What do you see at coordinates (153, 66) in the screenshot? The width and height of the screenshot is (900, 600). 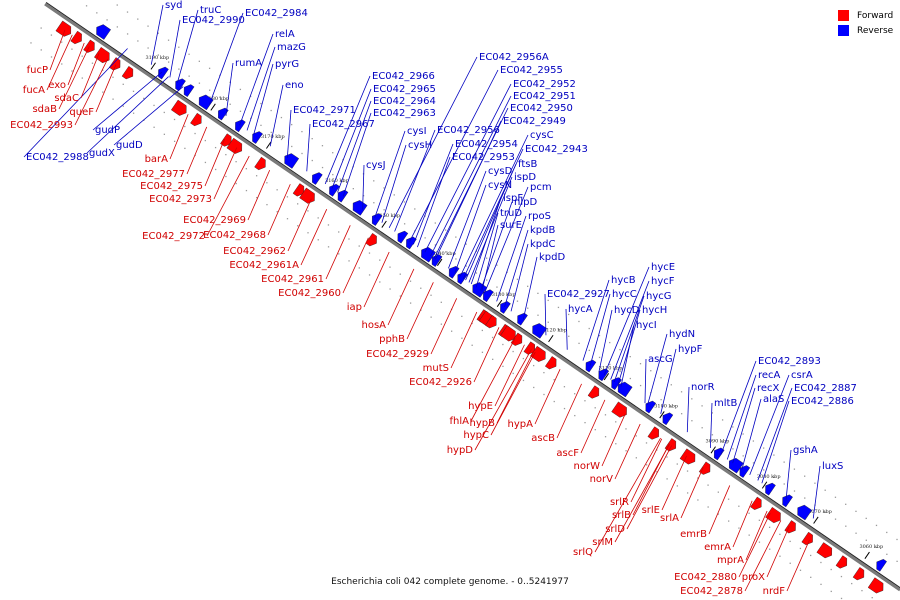 I see `tick-mark` at bounding box center [153, 66].